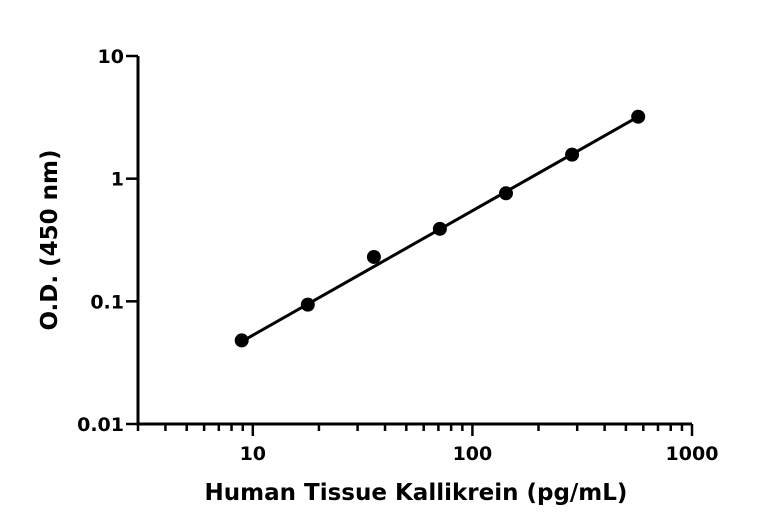 The image size is (768, 532). What do you see at coordinates (100, 425) in the screenshot?
I see `y-tick-label: 0.01` at bounding box center [100, 425].